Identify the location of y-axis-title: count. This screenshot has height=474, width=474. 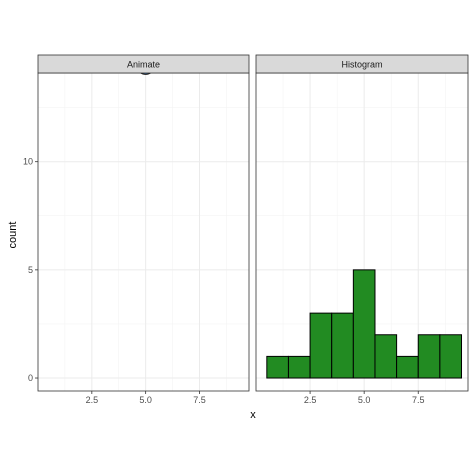
(13, 235).